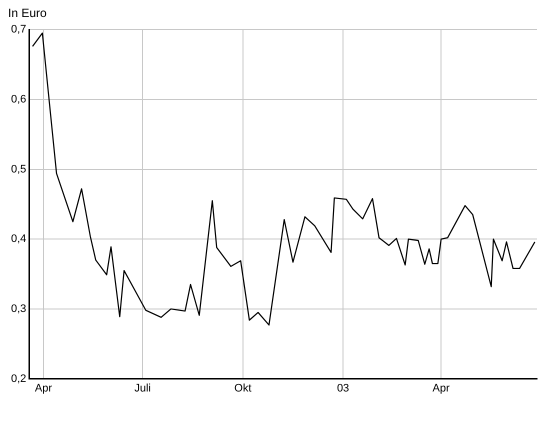  What do you see at coordinates (18, 169) in the screenshot?
I see `y-tick-label: 0,5` at bounding box center [18, 169].